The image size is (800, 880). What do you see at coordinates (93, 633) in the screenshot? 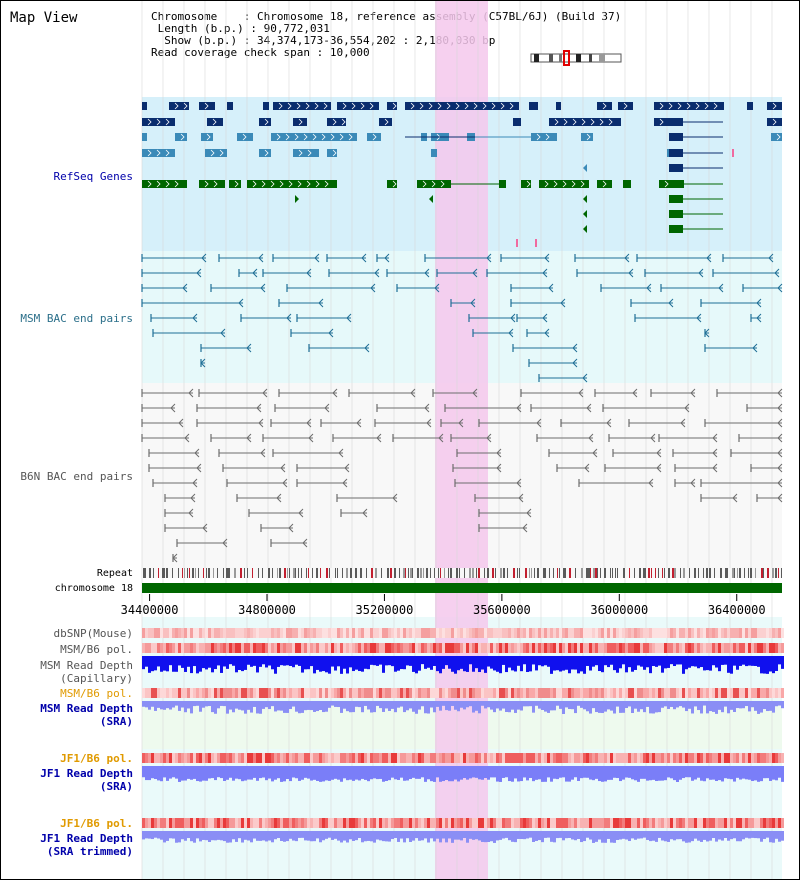
I see `dbsnp-label: dbSNP(Mouse)` at bounding box center [93, 633].